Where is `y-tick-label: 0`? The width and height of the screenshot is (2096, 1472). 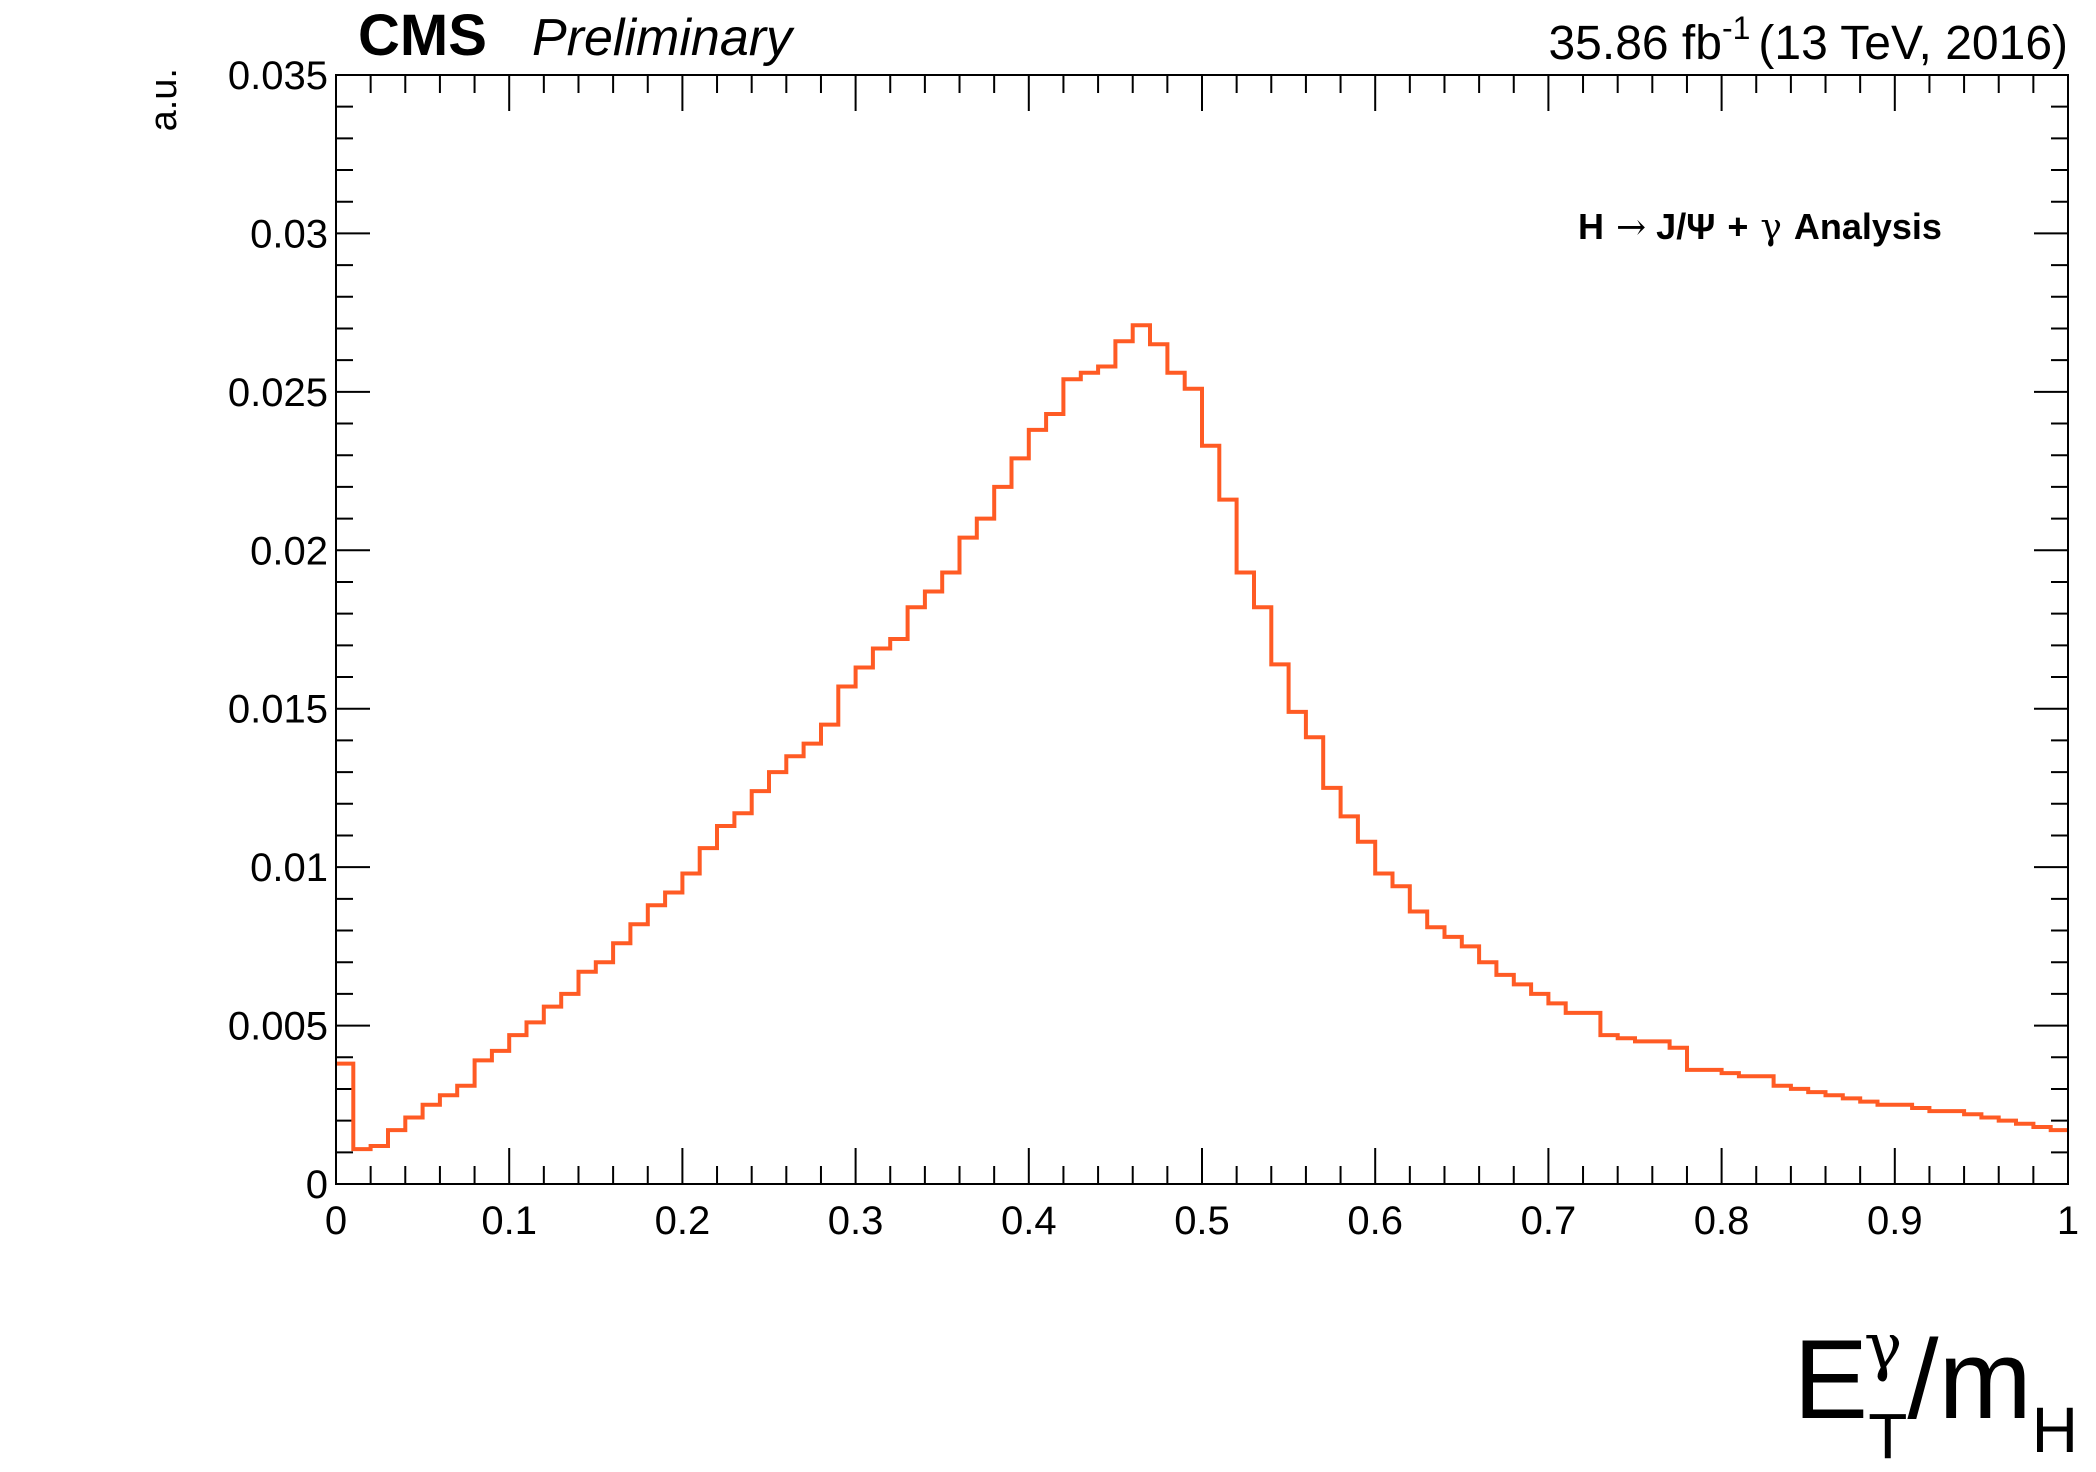
y-tick-label: 0 is located at coordinates (317, 1185).